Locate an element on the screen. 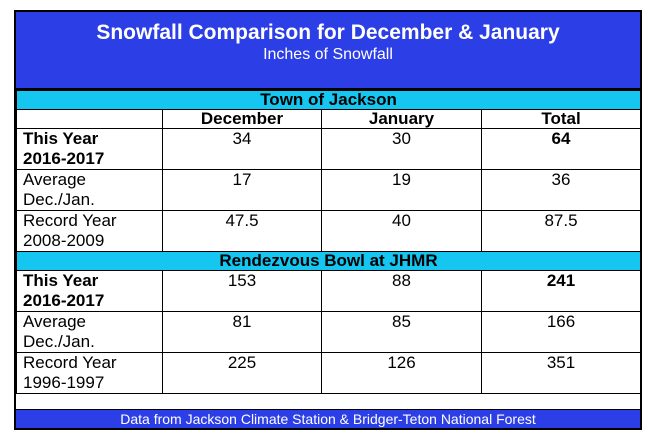 The width and height of the screenshot is (650, 439). section-title: Town of Jackson is located at coordinates (328, 100).